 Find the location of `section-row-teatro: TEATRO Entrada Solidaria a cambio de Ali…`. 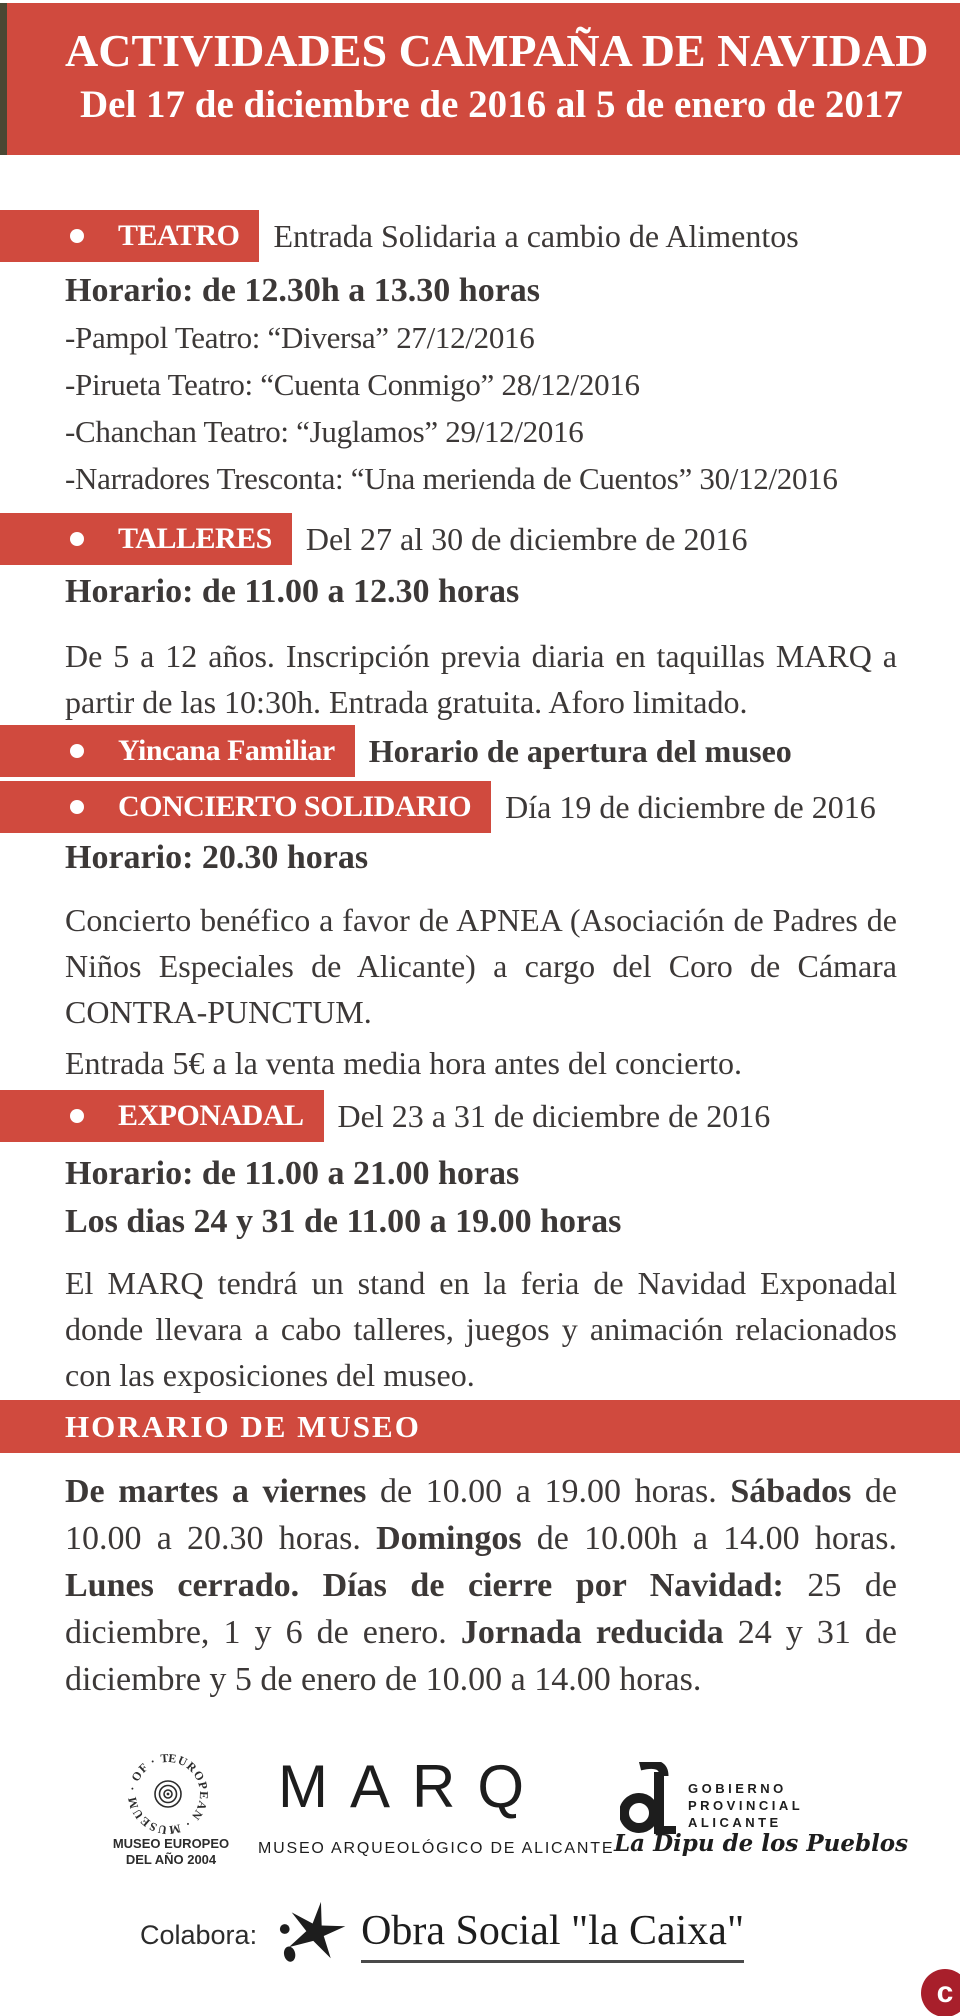

section-row-teatro: TEATRO Entrada Solidaria a cambio de Ali… is located at coordinates (399, 236).